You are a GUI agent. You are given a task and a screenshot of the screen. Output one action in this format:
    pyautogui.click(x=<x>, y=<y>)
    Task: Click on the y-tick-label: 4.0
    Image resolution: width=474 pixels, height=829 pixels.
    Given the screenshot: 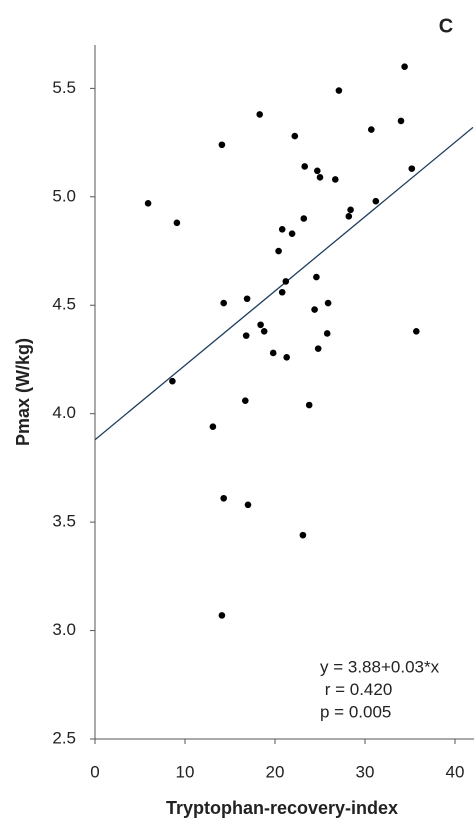 What is the action you would take?
    pyautogui.click(x=64, y=412)
    